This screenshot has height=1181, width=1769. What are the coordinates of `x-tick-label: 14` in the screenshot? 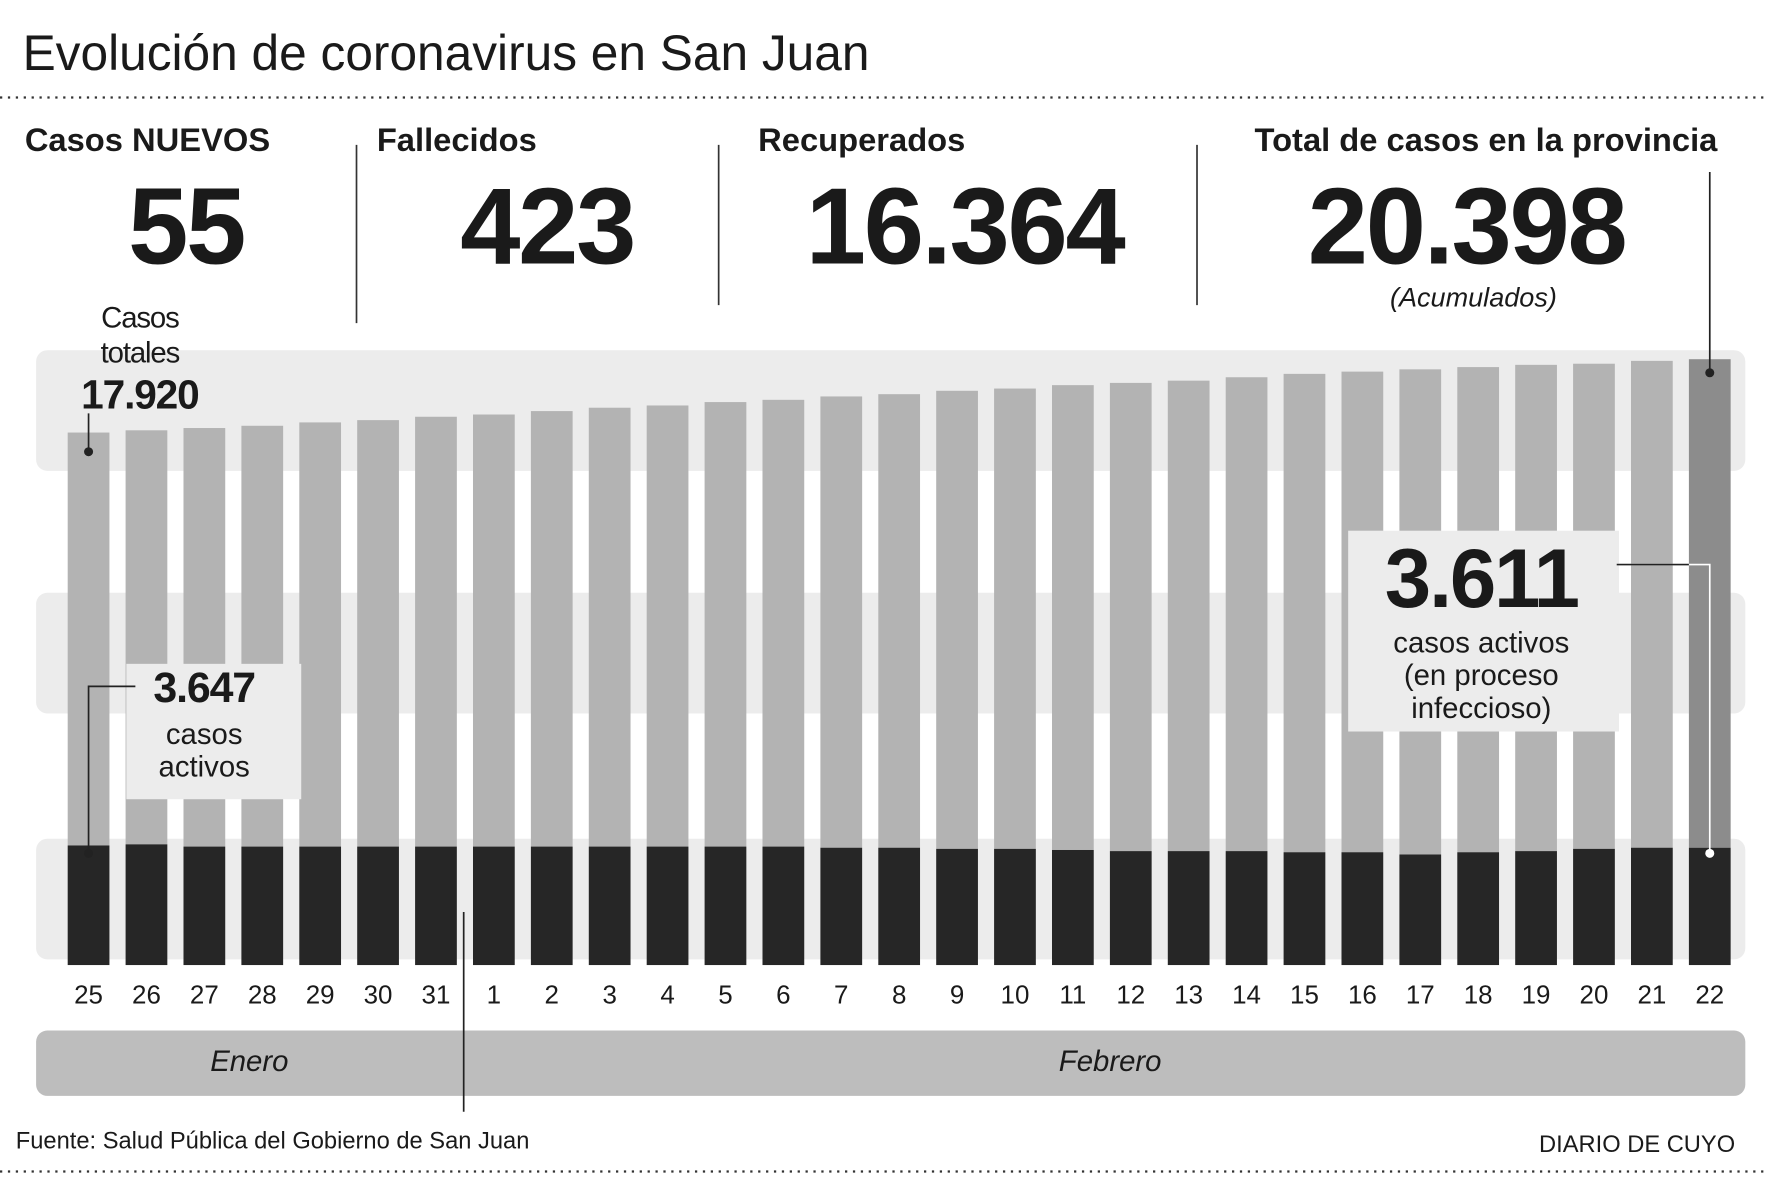 It's located at (1246, 996).